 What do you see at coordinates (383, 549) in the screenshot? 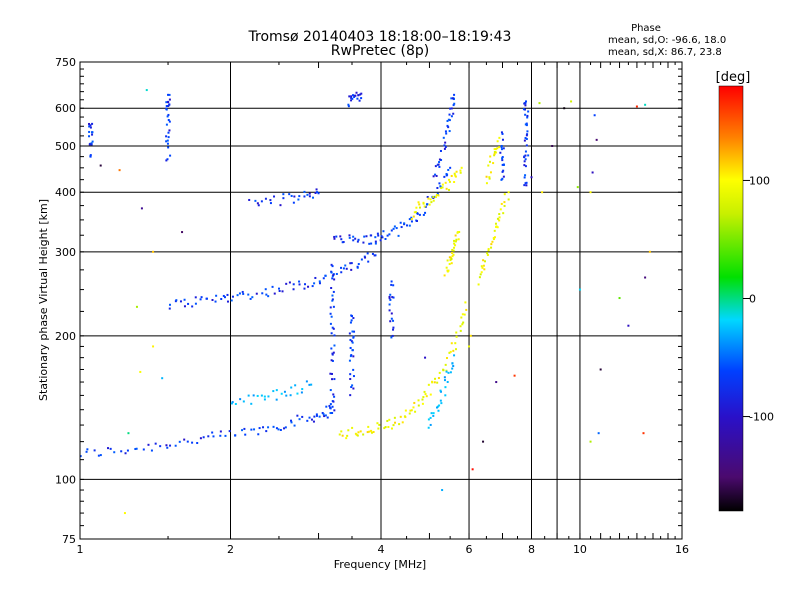
I see `x-tick-labels: 1 2 4 6 8 10 16` at bounding box center [383, 549].